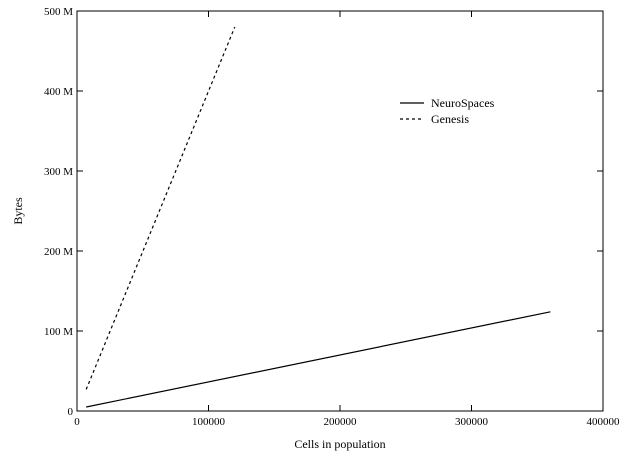 The height and width of the screenshot is (456, 627). What do you see at coordinates (472, 422) in the screenshot?
I see `x-tick-label: 300000` at bounding box center [472, 422].